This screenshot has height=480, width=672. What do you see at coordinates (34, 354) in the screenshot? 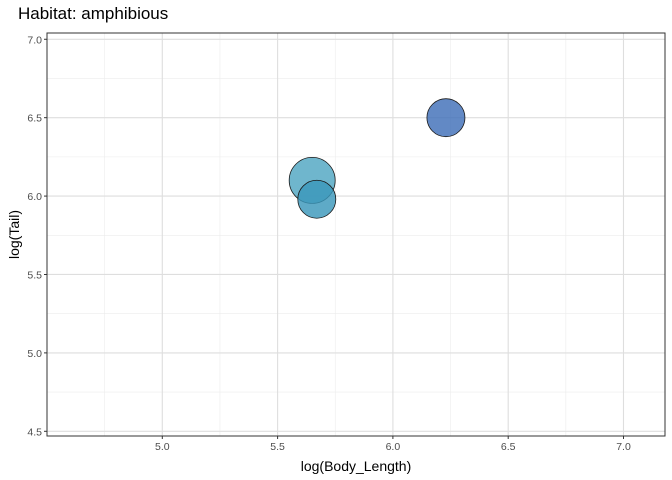
I see `y-tick-label: 5.0` at bounding box center [34, 354].